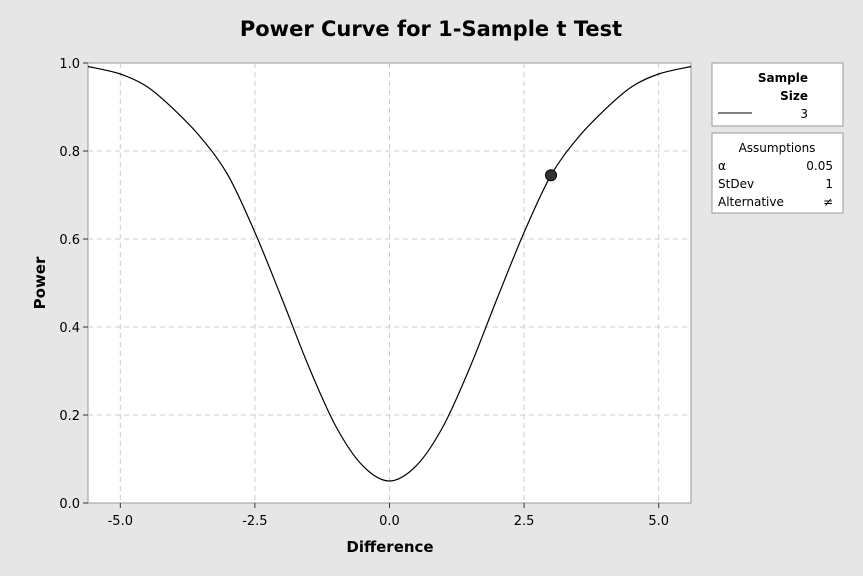  I want to click on assumptions-title: Assumptions, so click(777, 148).